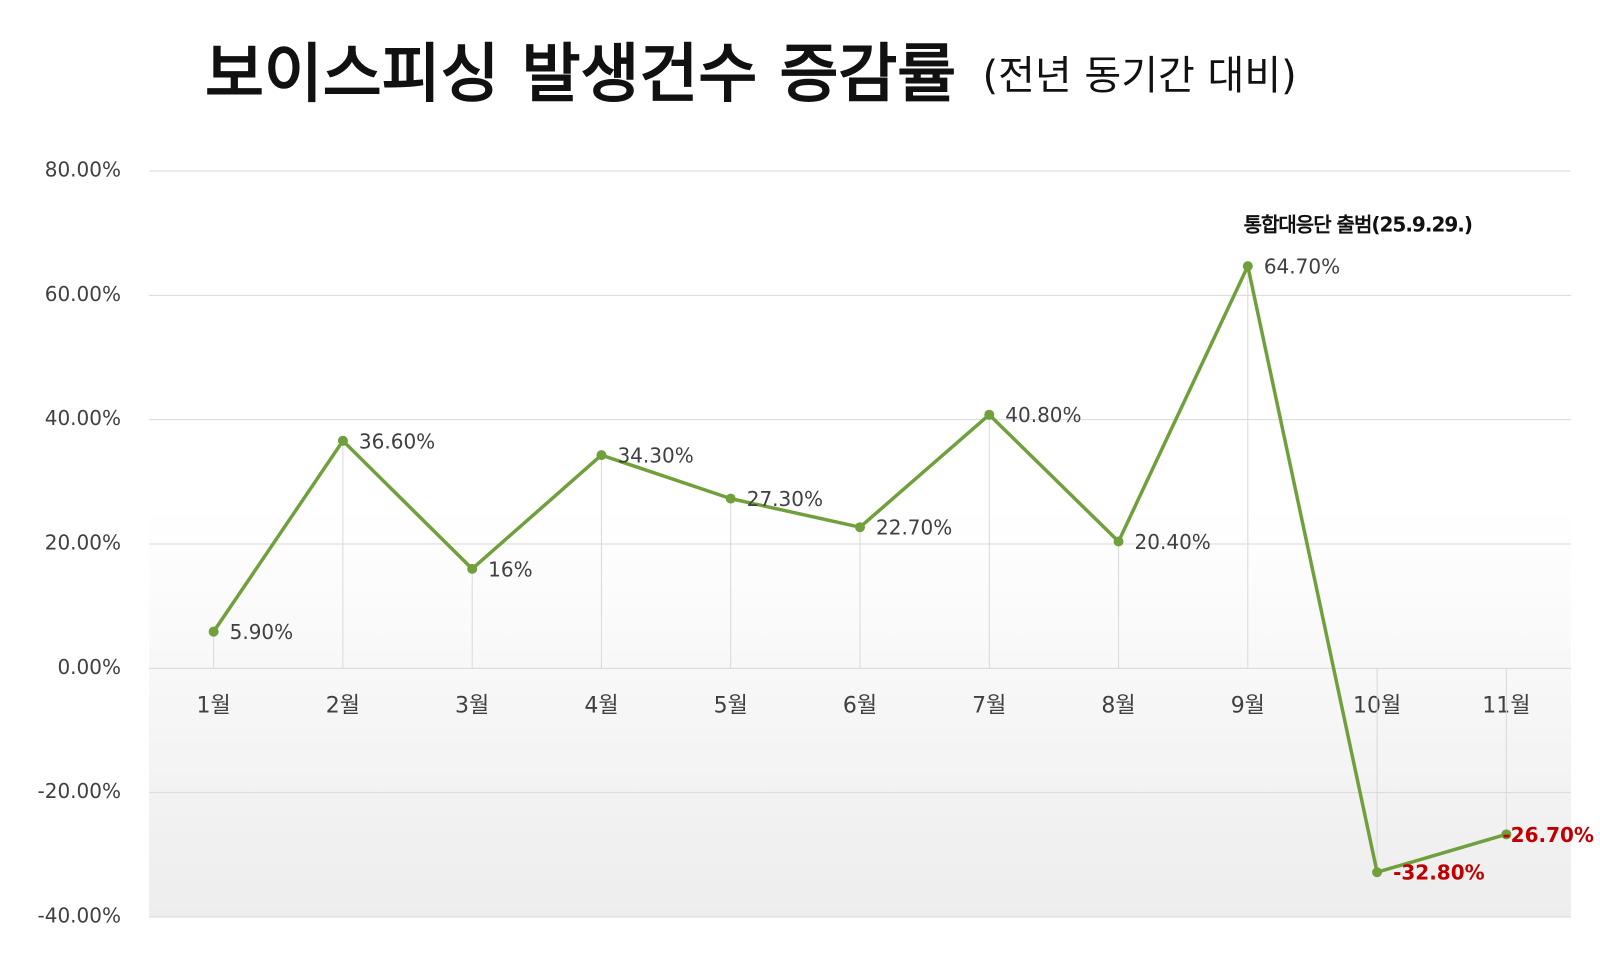 Image resolution: width=1600 pixels, height=960 pixels. I want to click on value-label: 64.70%, so click(1302, 267).